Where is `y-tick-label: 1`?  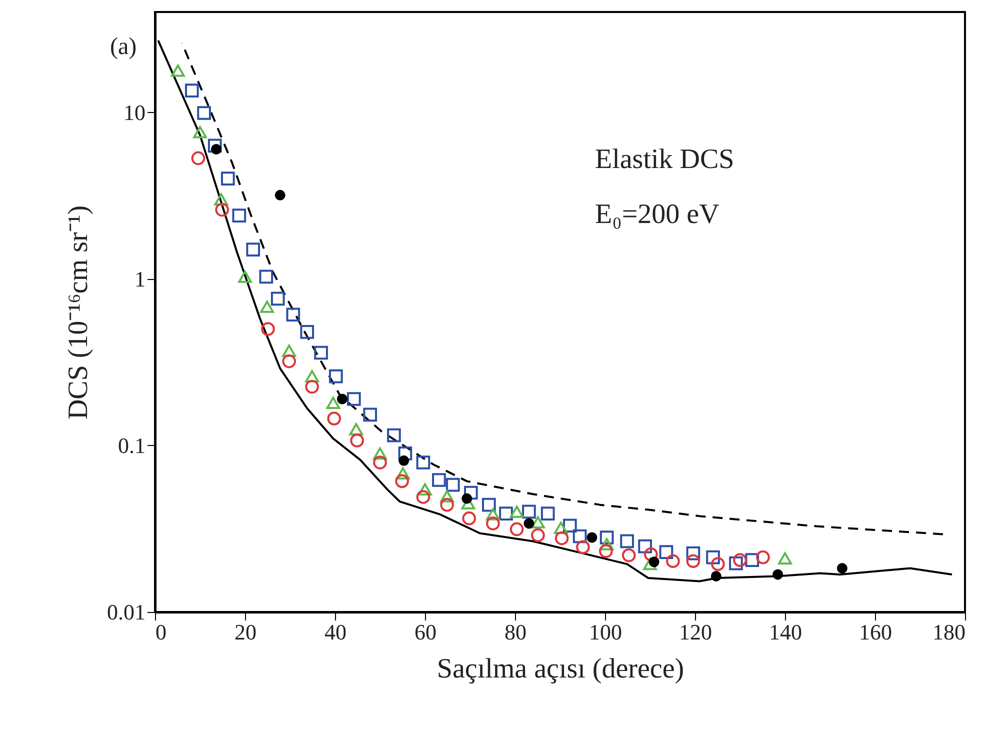
y-tick-label: 1 is located at coordinates (140, 279).